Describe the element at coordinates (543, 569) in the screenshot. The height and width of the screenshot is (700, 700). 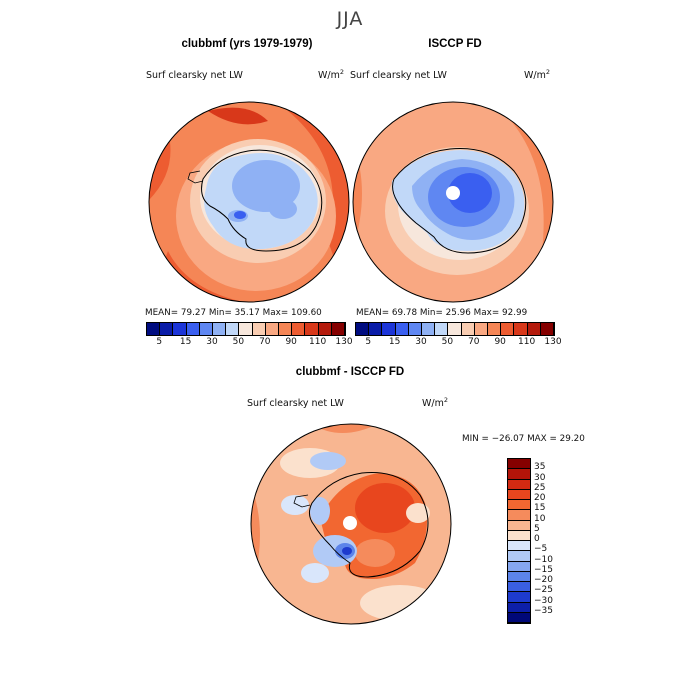
I see `colorbar-tick-label: −15` at that location.